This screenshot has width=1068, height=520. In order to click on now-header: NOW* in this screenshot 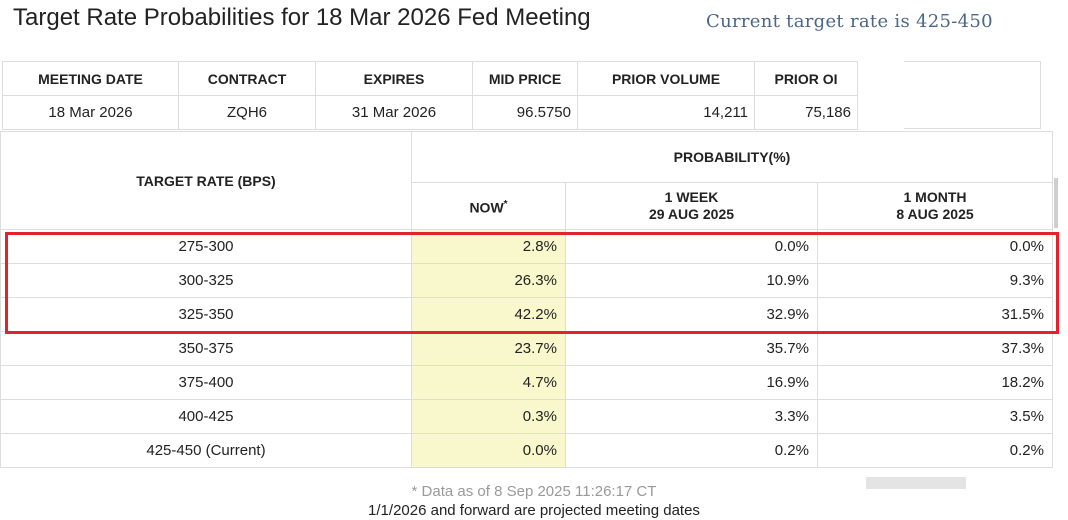, I will do `click(488, 206)`.